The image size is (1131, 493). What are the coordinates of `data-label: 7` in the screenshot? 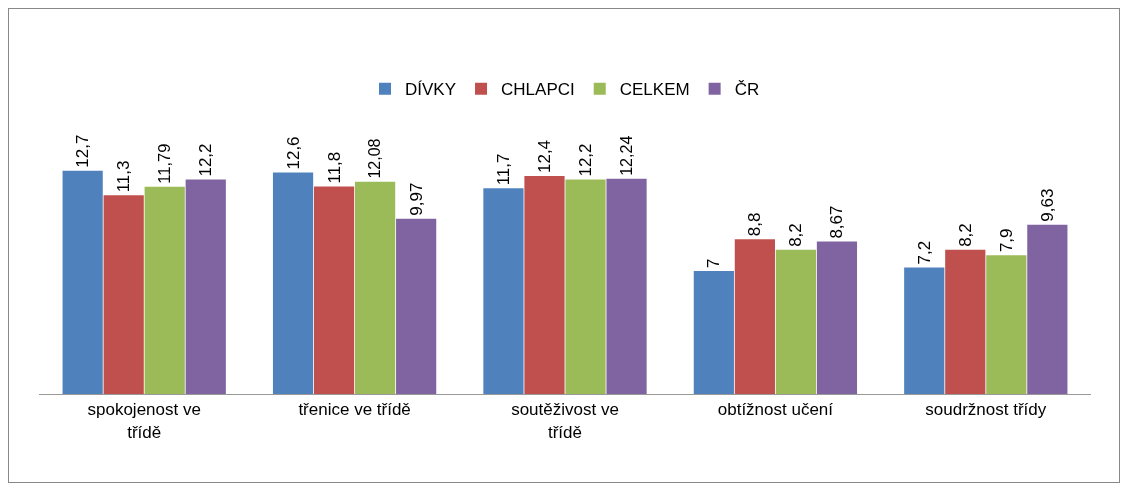 It's located at (714, 263).